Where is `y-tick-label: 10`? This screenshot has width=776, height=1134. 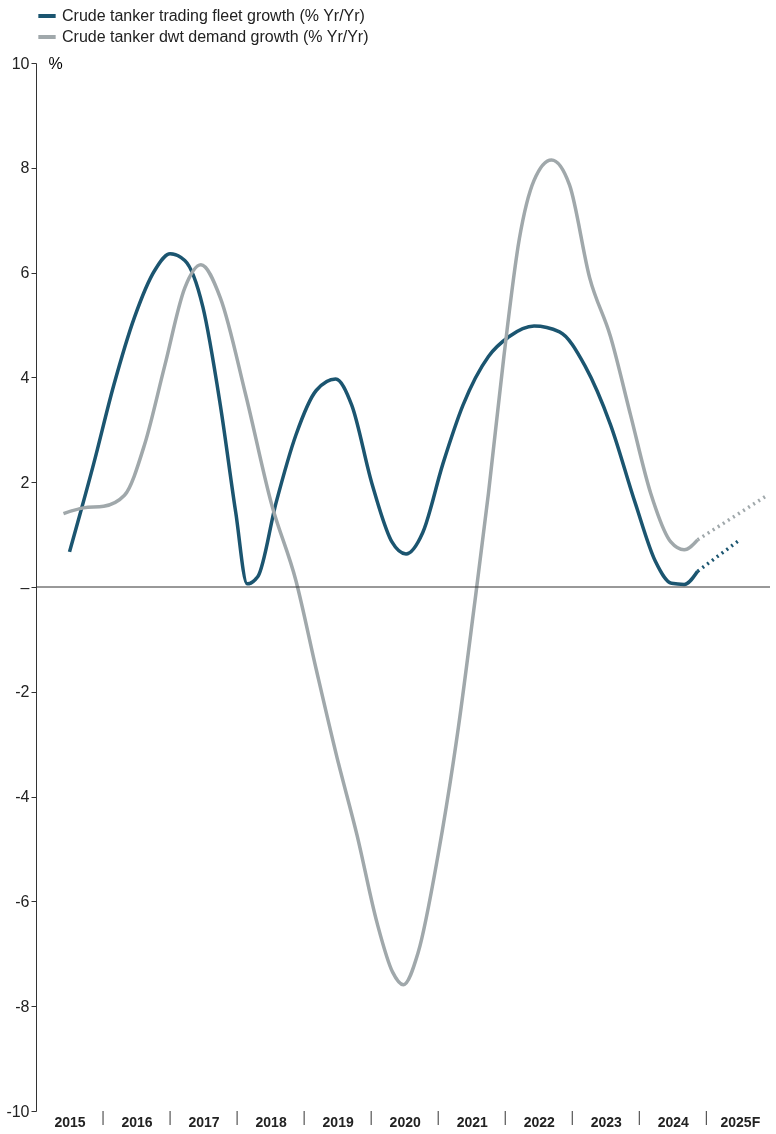 y-tick-label: 10 is located at coordinates (20, 63).